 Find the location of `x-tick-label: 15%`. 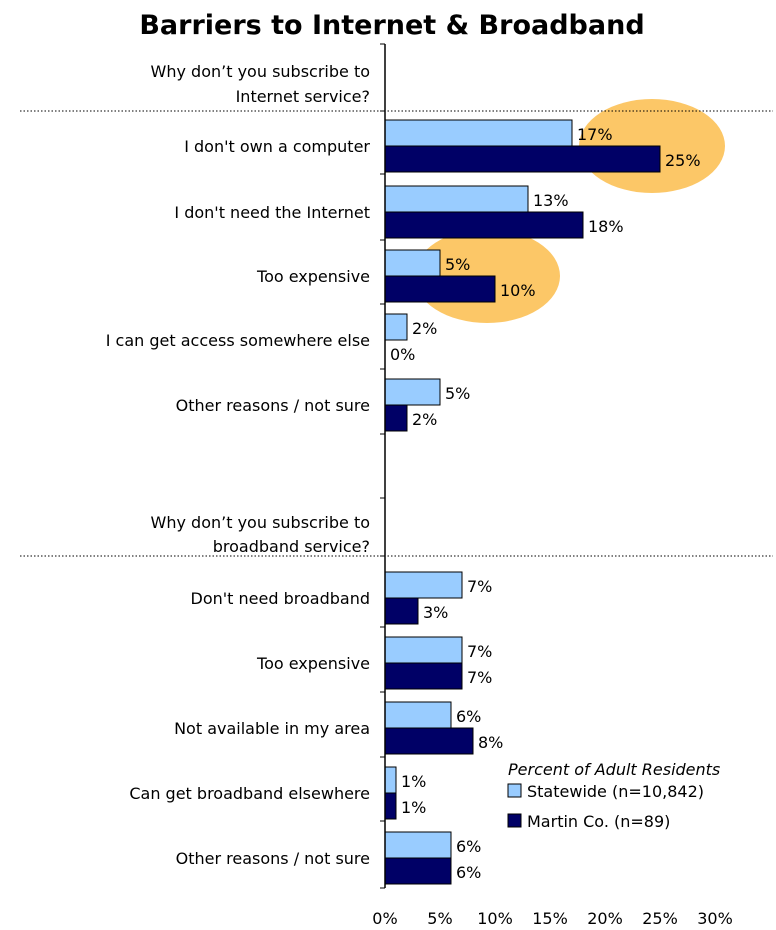

x-tick-label: 15% is located at coordinates (550, 918).